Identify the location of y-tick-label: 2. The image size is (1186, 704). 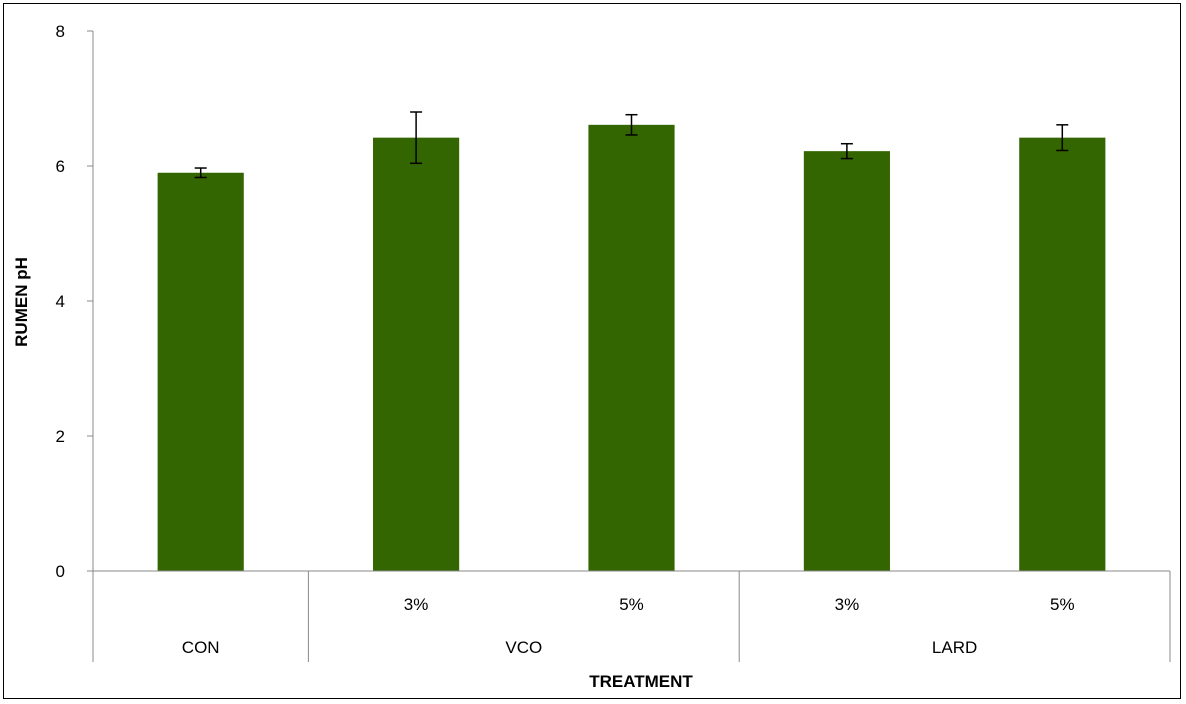
(60, 436).